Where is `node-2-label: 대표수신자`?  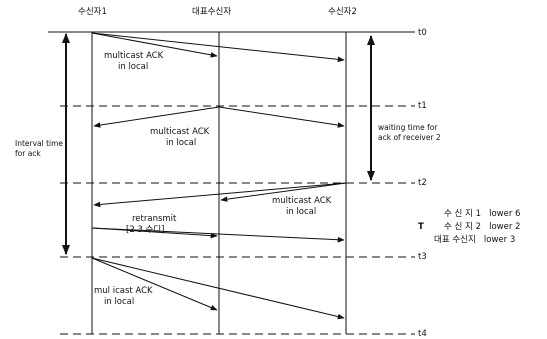 node-2-label: 대표수신자 is located at coordinates (212, 12).